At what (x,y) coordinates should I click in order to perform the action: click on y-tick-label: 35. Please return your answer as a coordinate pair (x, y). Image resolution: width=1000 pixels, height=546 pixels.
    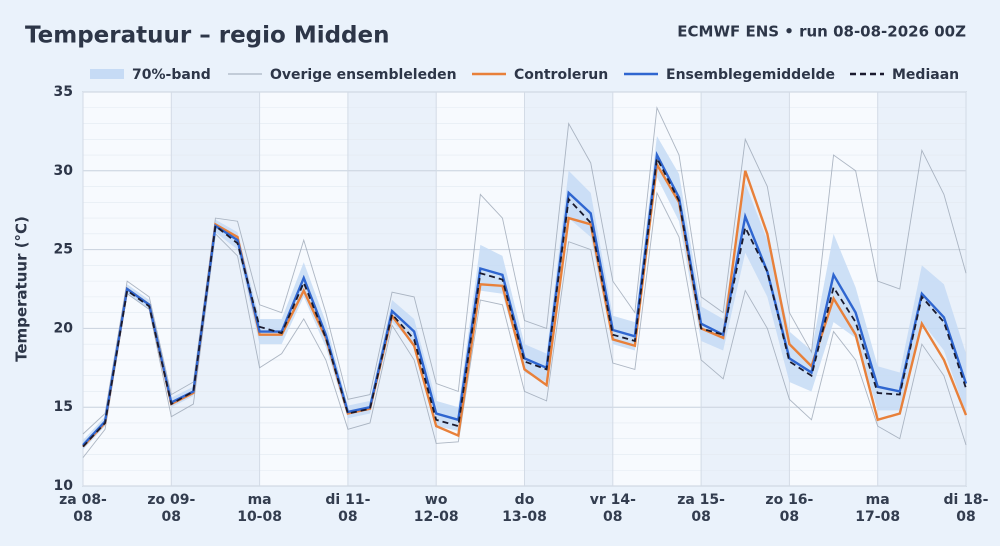
    Looking at the image, I should click on (63, 92).